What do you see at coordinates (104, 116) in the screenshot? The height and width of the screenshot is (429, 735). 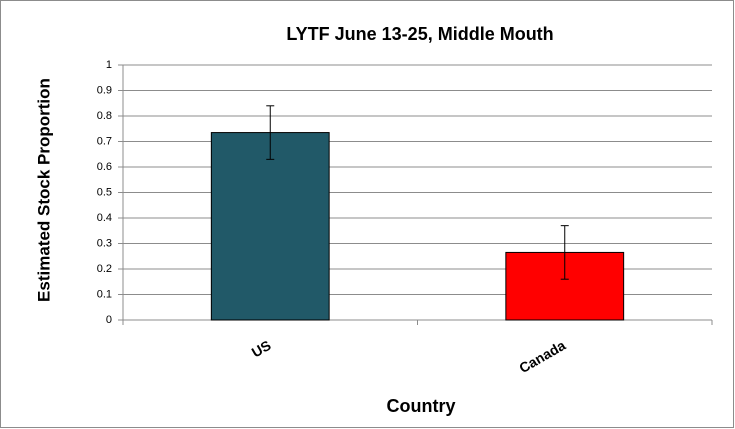 I see `y-tick-label: 0.8` at bounding box center [104, 116].